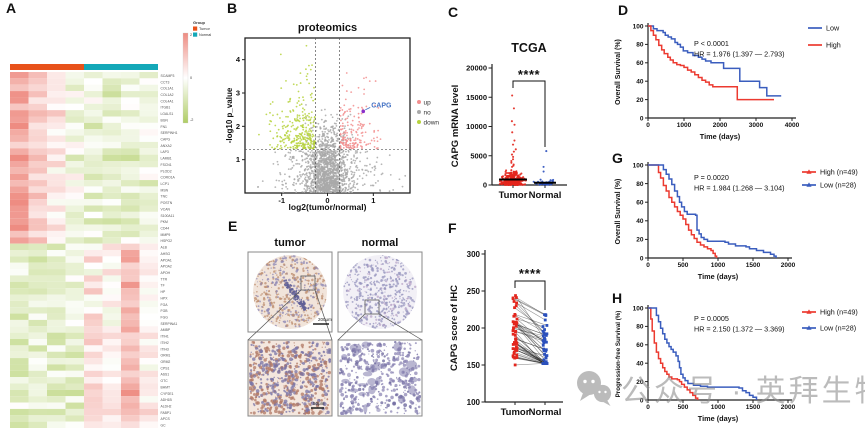  What do you see at coordinates (528, 48) in the screenshot?
I see `tcga-title: TCGA` at bounding box center [528, 48].